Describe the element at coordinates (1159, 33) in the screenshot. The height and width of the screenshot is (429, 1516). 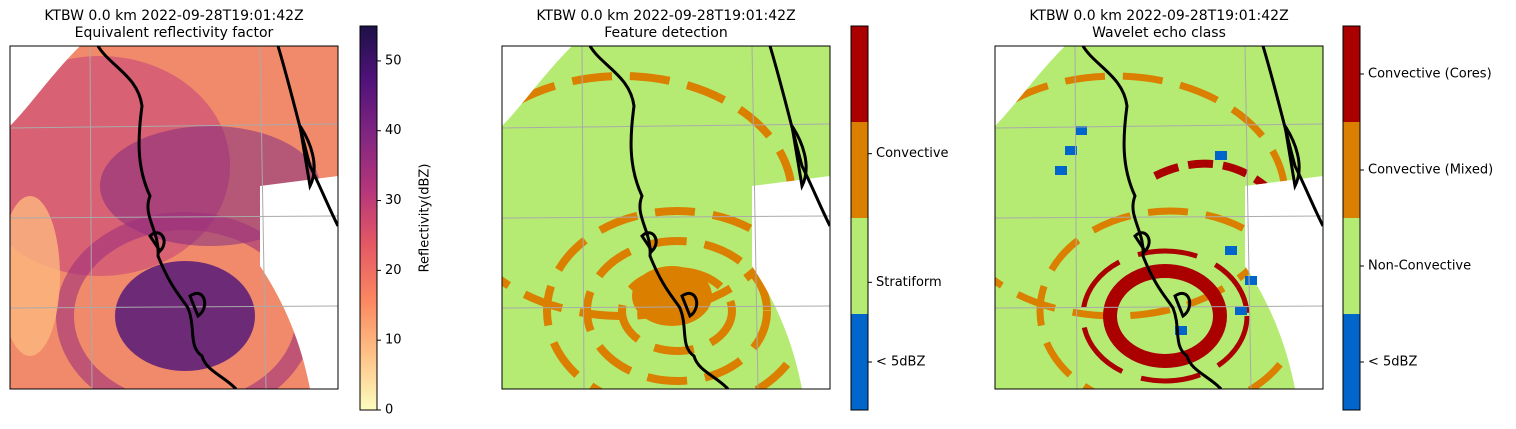
I see `chart-subtitle: Wavelet echo class` at that location.